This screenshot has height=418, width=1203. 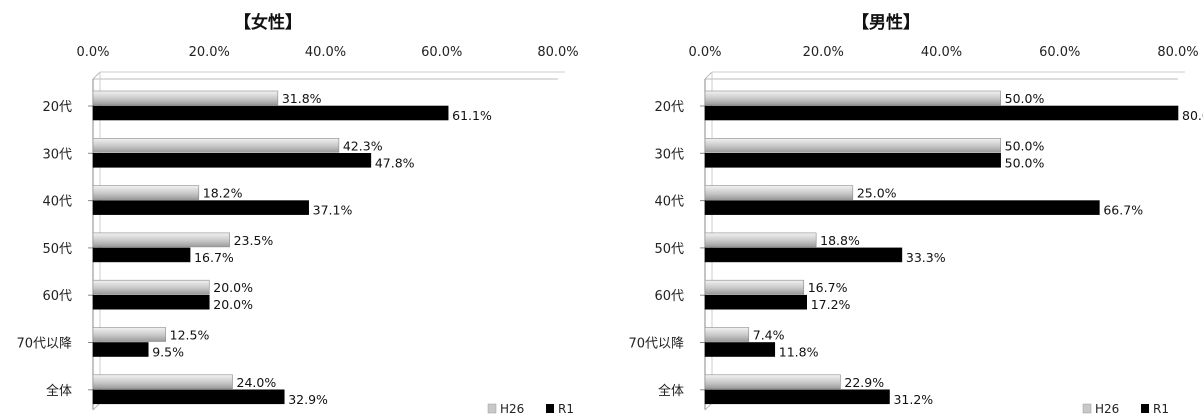 What do you see at coordinates (1025, 162) in the screenshot?
I see `data-label-r1: 50.0%` at bounding box center [1025, 162].